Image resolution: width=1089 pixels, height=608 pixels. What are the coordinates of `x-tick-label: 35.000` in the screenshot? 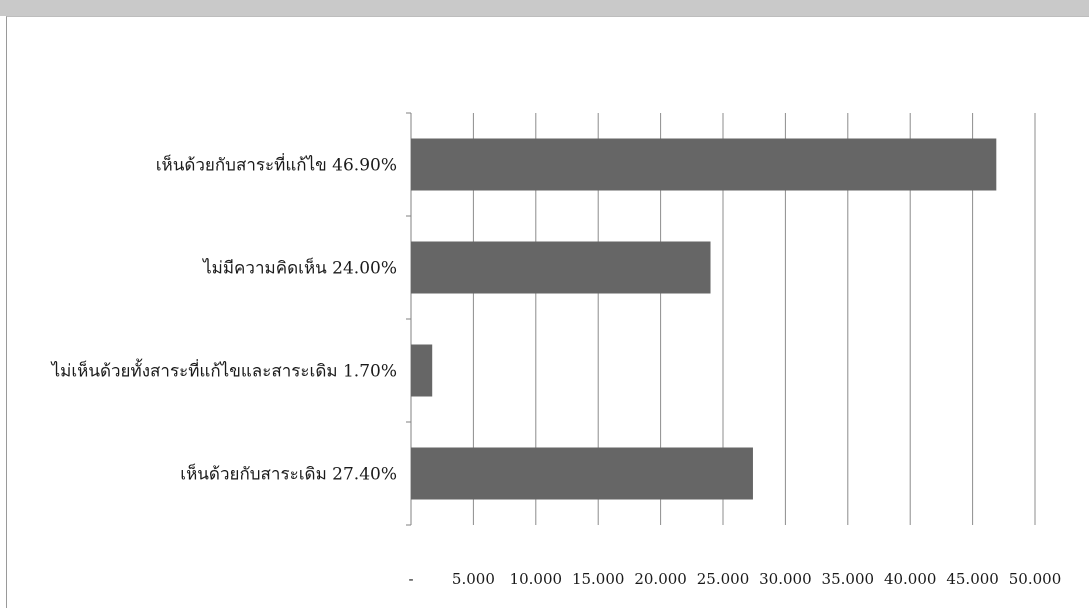 It's located at (848, 579).